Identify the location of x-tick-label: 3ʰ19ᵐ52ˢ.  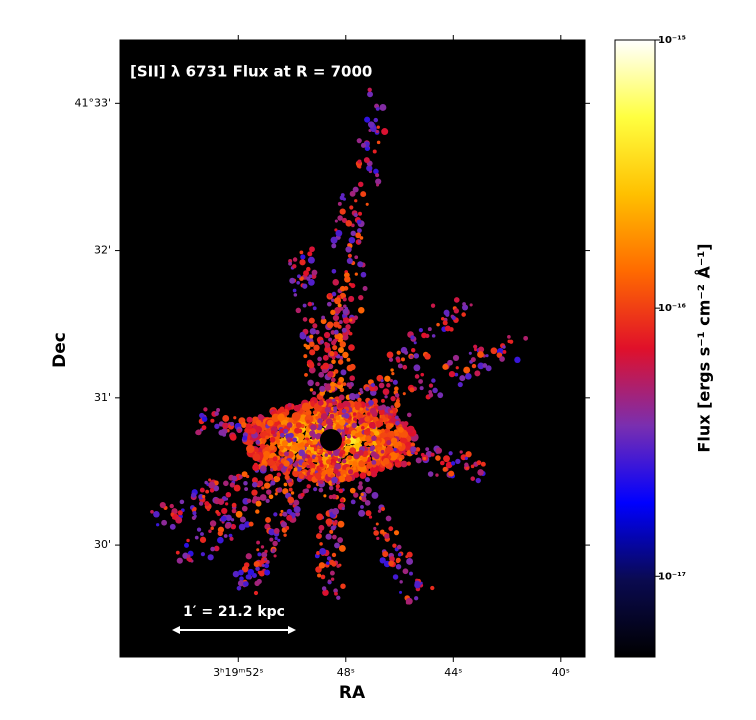
(238, 672).